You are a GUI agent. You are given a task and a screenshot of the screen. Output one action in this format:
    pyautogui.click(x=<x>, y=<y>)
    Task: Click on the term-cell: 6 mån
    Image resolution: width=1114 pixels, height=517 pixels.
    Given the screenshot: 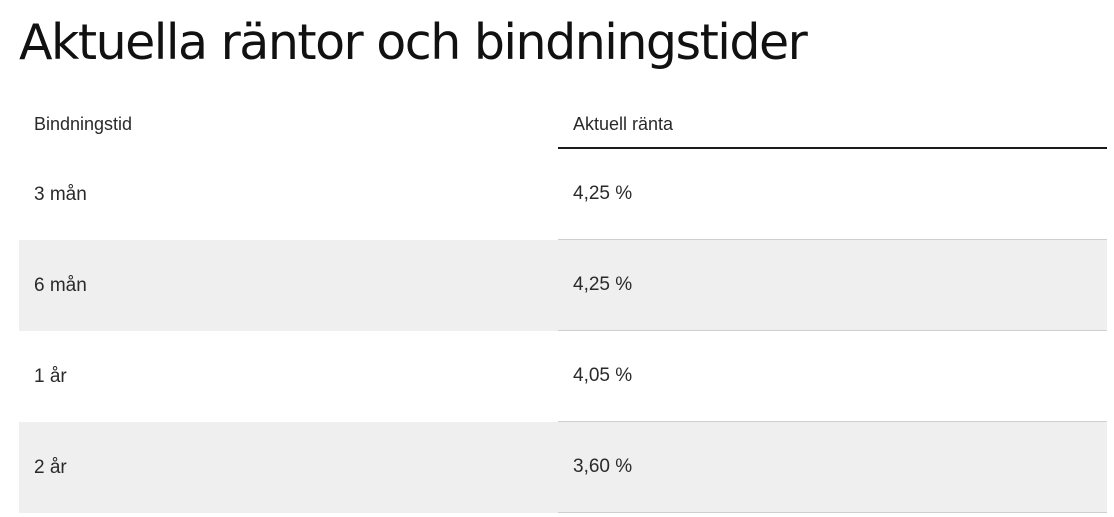 What is the action you would take?
    pyautogui.click(x=288, y=285)
    